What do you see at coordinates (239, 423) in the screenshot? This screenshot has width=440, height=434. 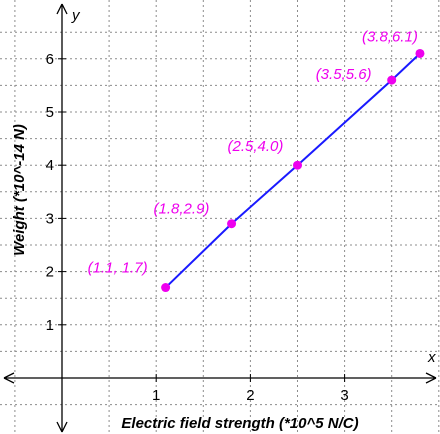 I see `x-axis-title: Electric field strength (*10^5 N/C)` at bounding box center [239, 423].